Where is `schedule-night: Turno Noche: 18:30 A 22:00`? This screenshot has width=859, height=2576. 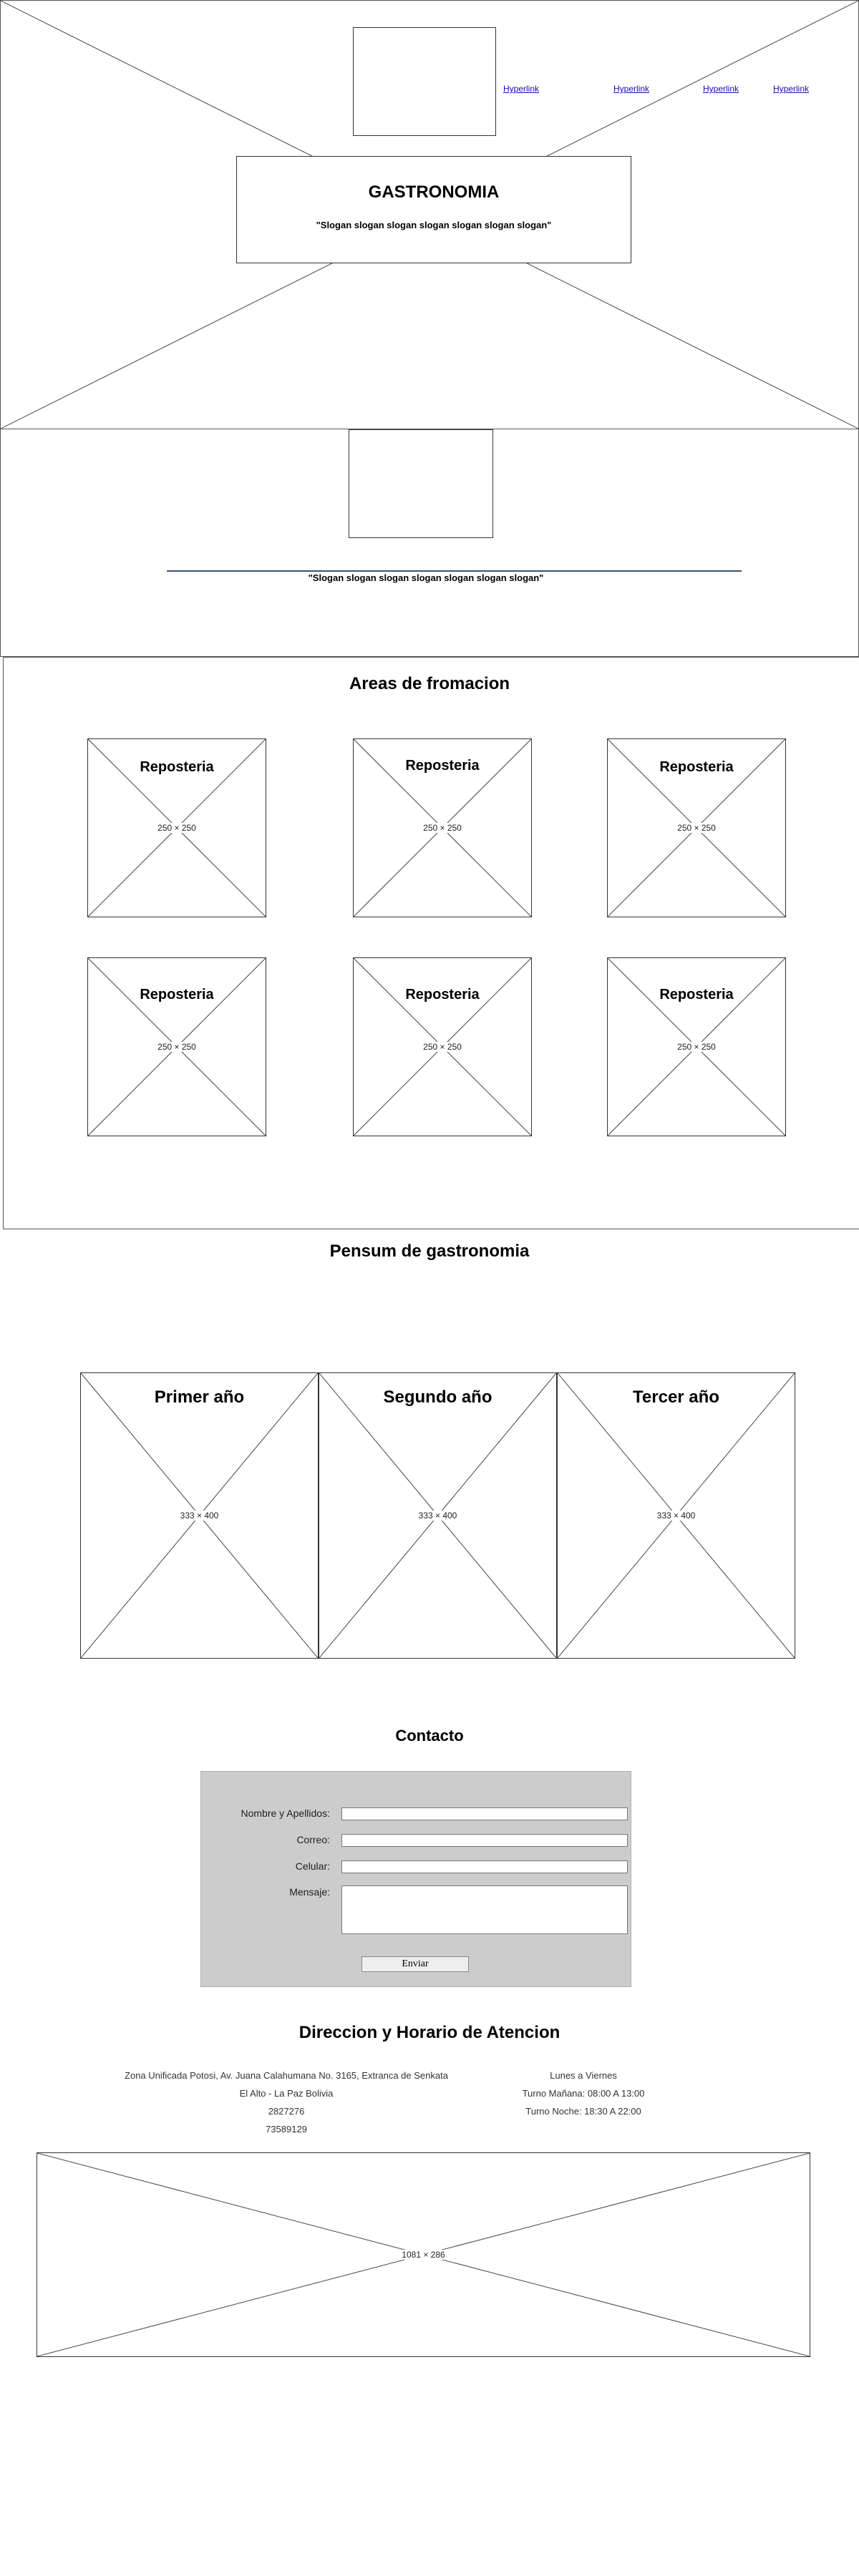
schedule-night: Turno Noche: 18:30 A 22:00 is located at coordinates (583, 2111).